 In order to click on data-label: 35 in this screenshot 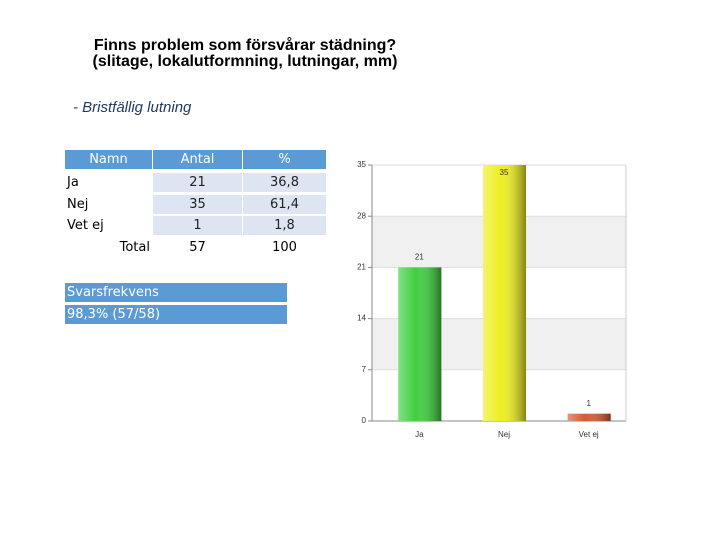, I will do `click(504, 172)`.